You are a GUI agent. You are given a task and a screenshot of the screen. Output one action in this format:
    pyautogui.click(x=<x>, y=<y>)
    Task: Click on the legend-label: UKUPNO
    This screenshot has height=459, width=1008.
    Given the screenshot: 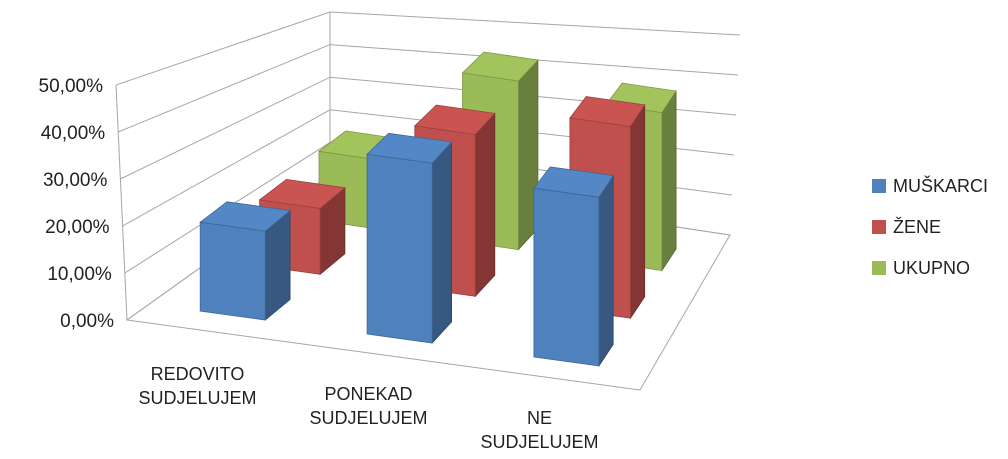 What is the action you would take?
    pyautogui.click(x=931, y=268)
    